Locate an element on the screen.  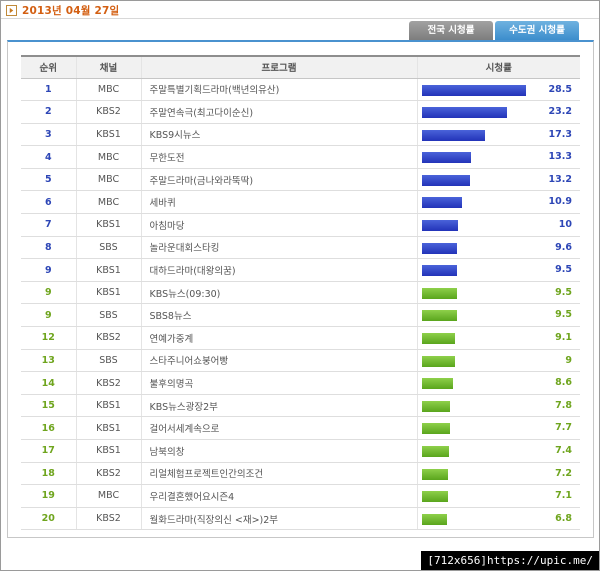
tab-capital-rating: 수도권 시청률 is located at coordinates (537, 30).